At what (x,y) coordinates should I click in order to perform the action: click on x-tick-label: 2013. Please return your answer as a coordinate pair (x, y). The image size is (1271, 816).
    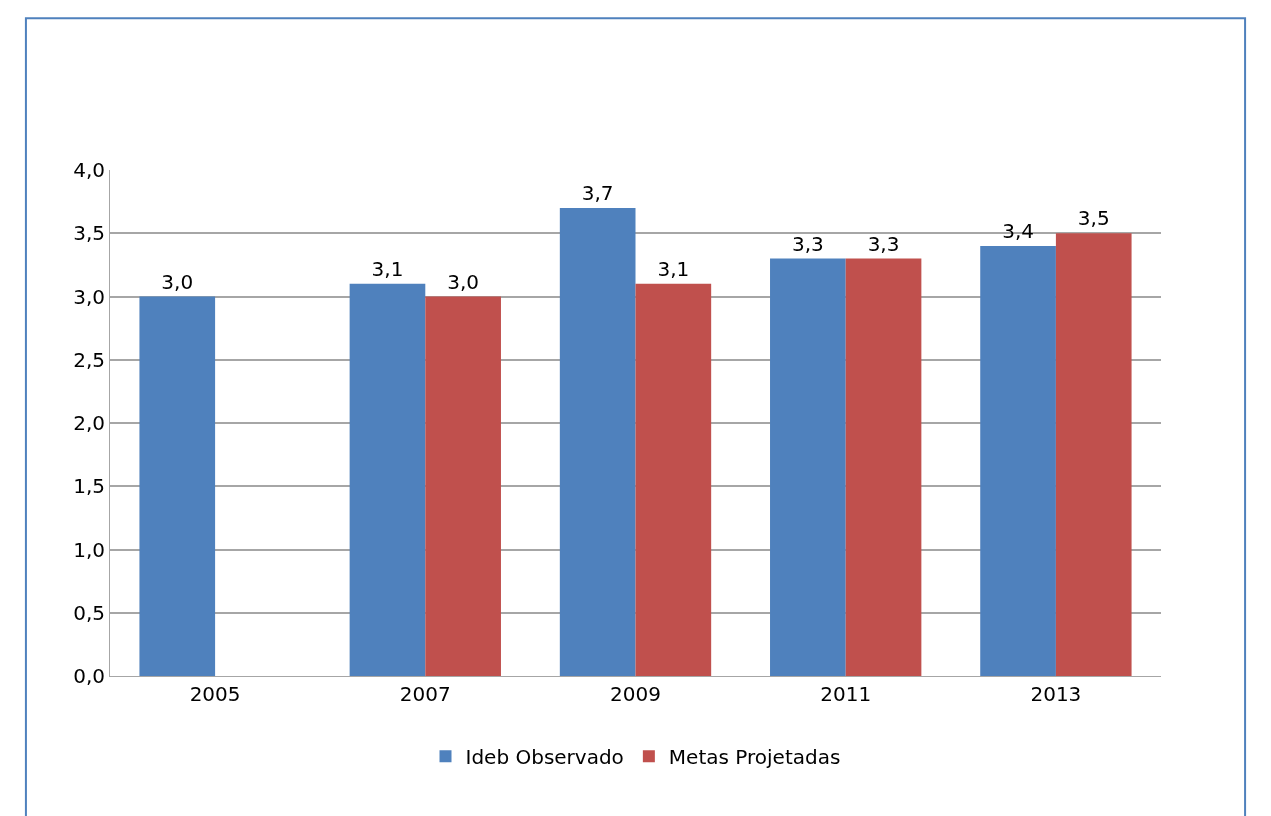
    Looking at the image, I should click on (1056, 694).